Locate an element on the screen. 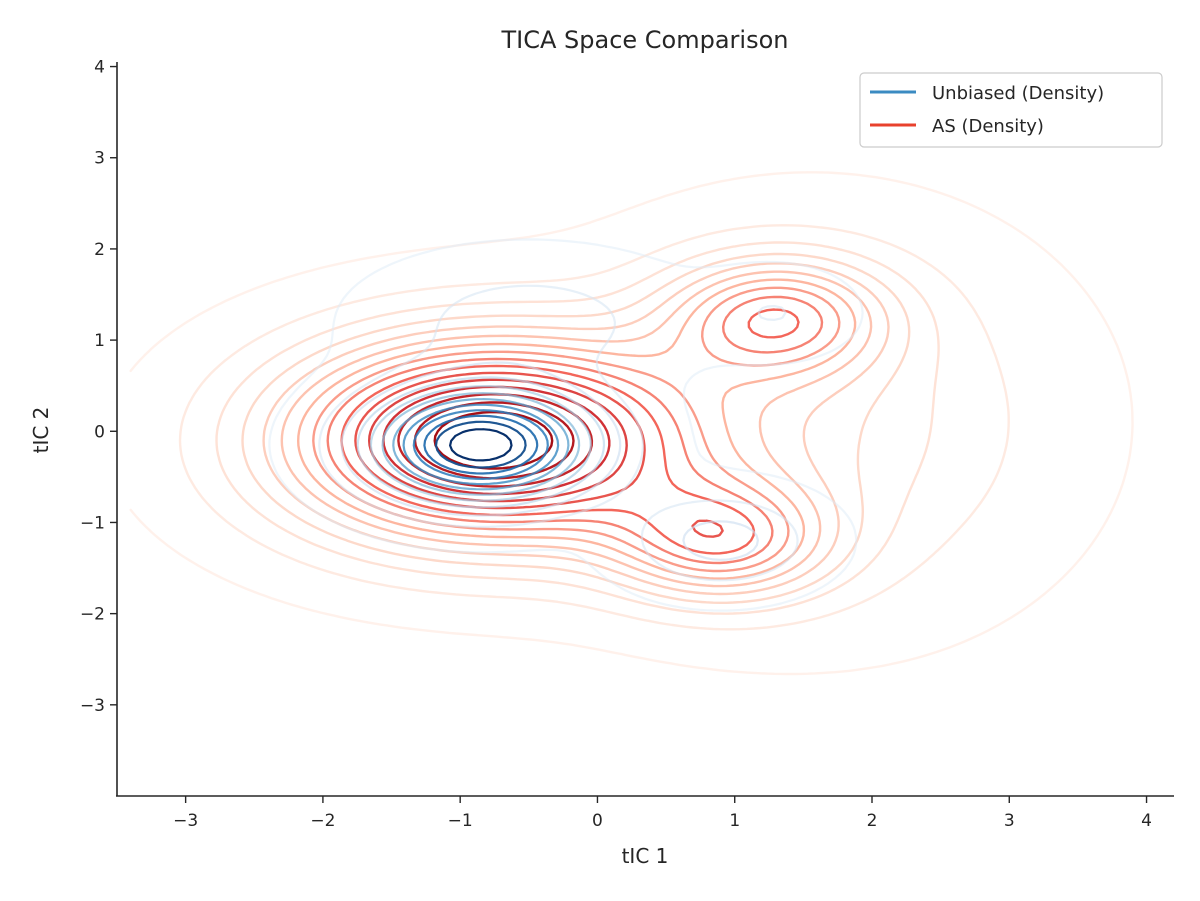  y-tick-label: 2 is located at coordinates (99, 250).